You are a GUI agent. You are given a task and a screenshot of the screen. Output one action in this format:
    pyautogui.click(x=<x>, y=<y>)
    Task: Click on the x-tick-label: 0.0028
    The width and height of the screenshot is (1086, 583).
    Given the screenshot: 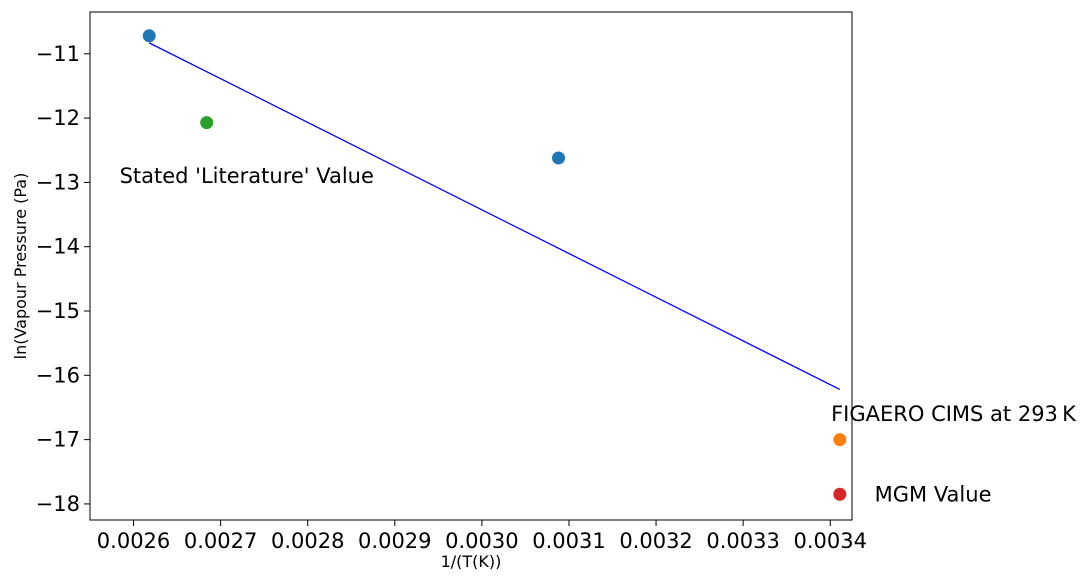 What is the action you would take?
    pyautogui.click(x=307, y=541)
    